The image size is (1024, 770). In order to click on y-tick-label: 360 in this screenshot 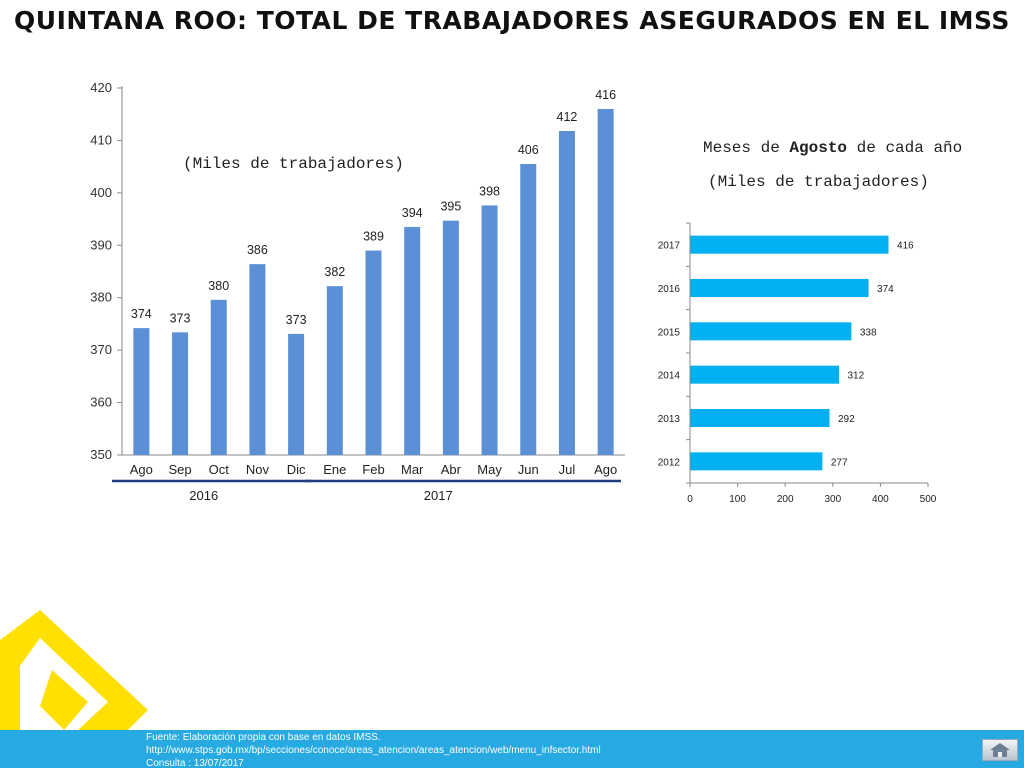, I will do `click(101, 402)`.